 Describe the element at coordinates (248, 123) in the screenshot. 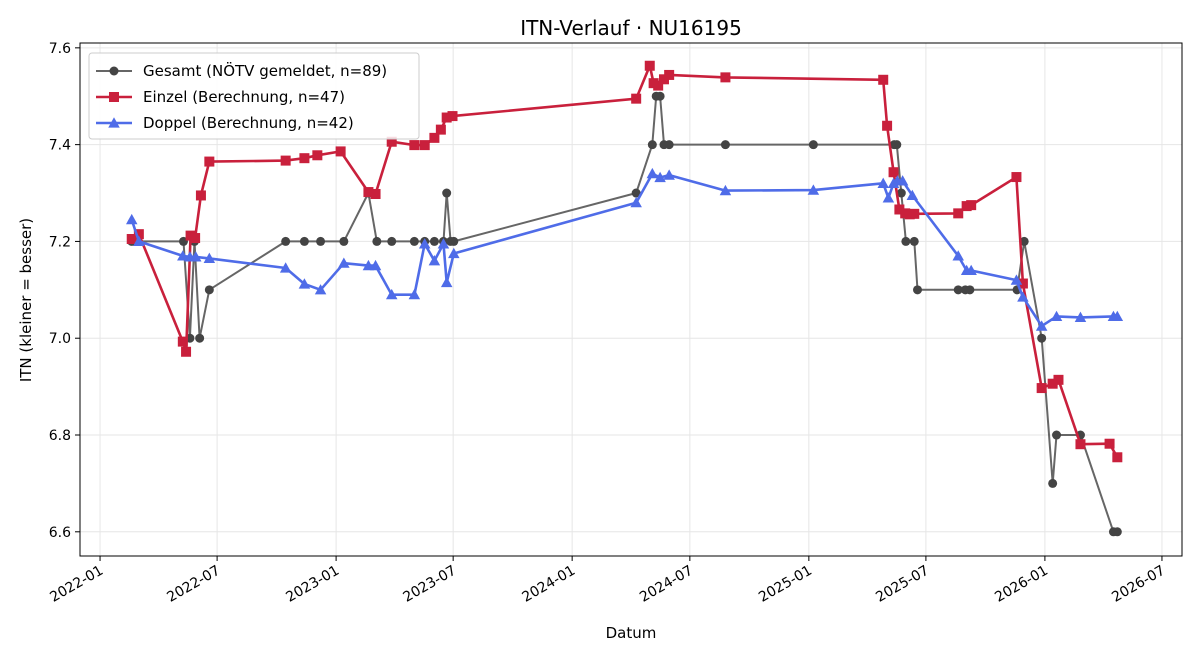

I see `legend-label: Doppel (Berechnung, n=42)` at that location.